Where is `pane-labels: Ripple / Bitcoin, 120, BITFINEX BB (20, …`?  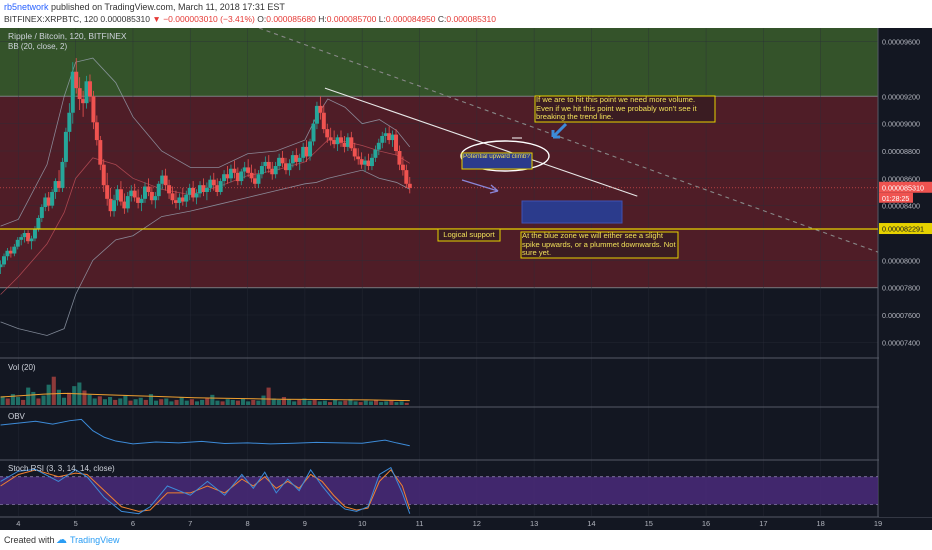
pane-labels: Ripple / Bitcoin, 120, BITFINEX BB (20, … is located at coordinates (67, 252).